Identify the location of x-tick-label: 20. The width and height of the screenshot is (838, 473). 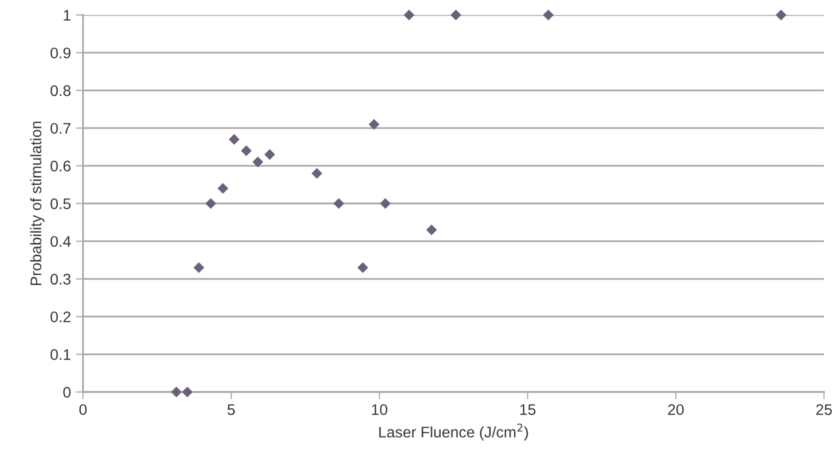
(676, 410).